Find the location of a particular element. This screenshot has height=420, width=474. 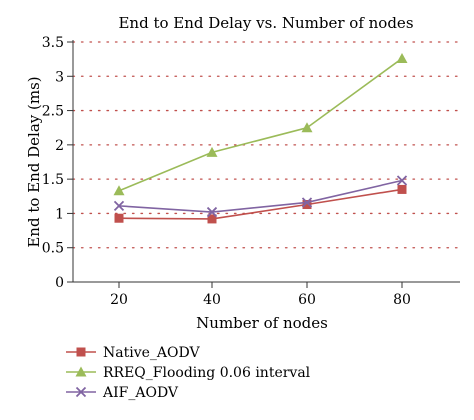

x-axis-label: Number of nodes is located at coordinates (262, 323).